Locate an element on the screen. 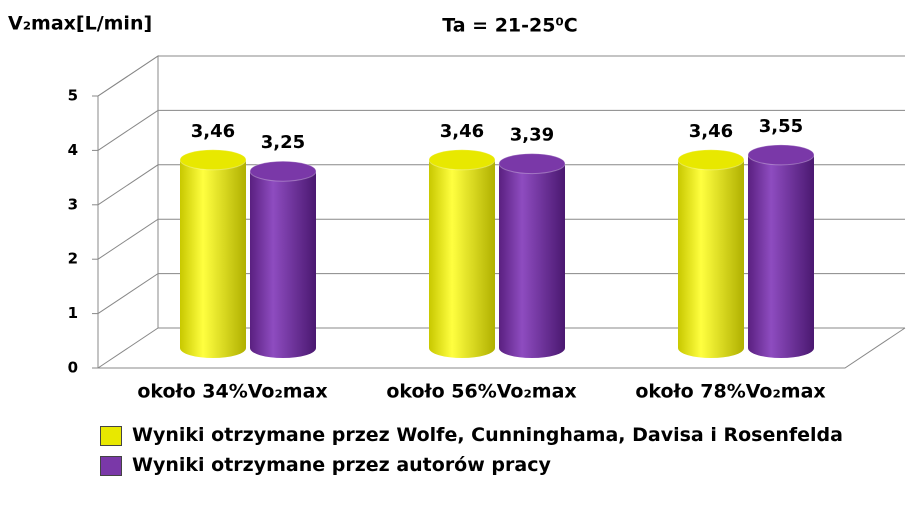  y-tick-label: 3 is located at coordinates (73, 204).